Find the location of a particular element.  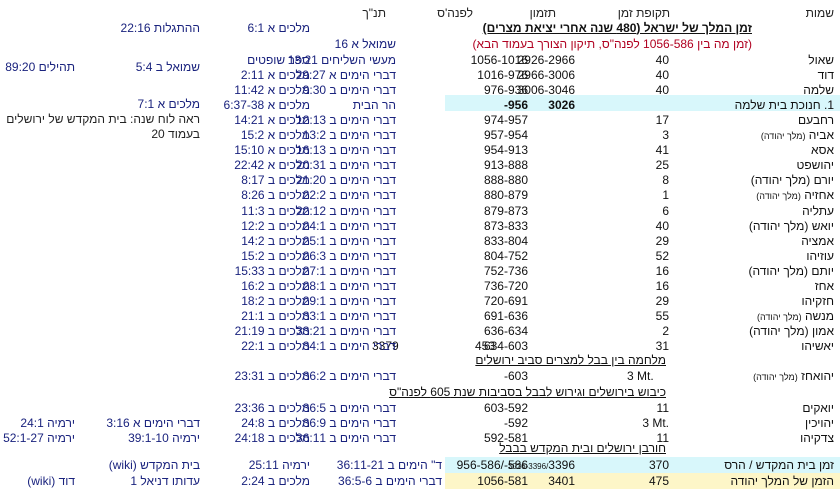

ref-samuel-16: שמואל א 16 is located at coordinates (365, 44).